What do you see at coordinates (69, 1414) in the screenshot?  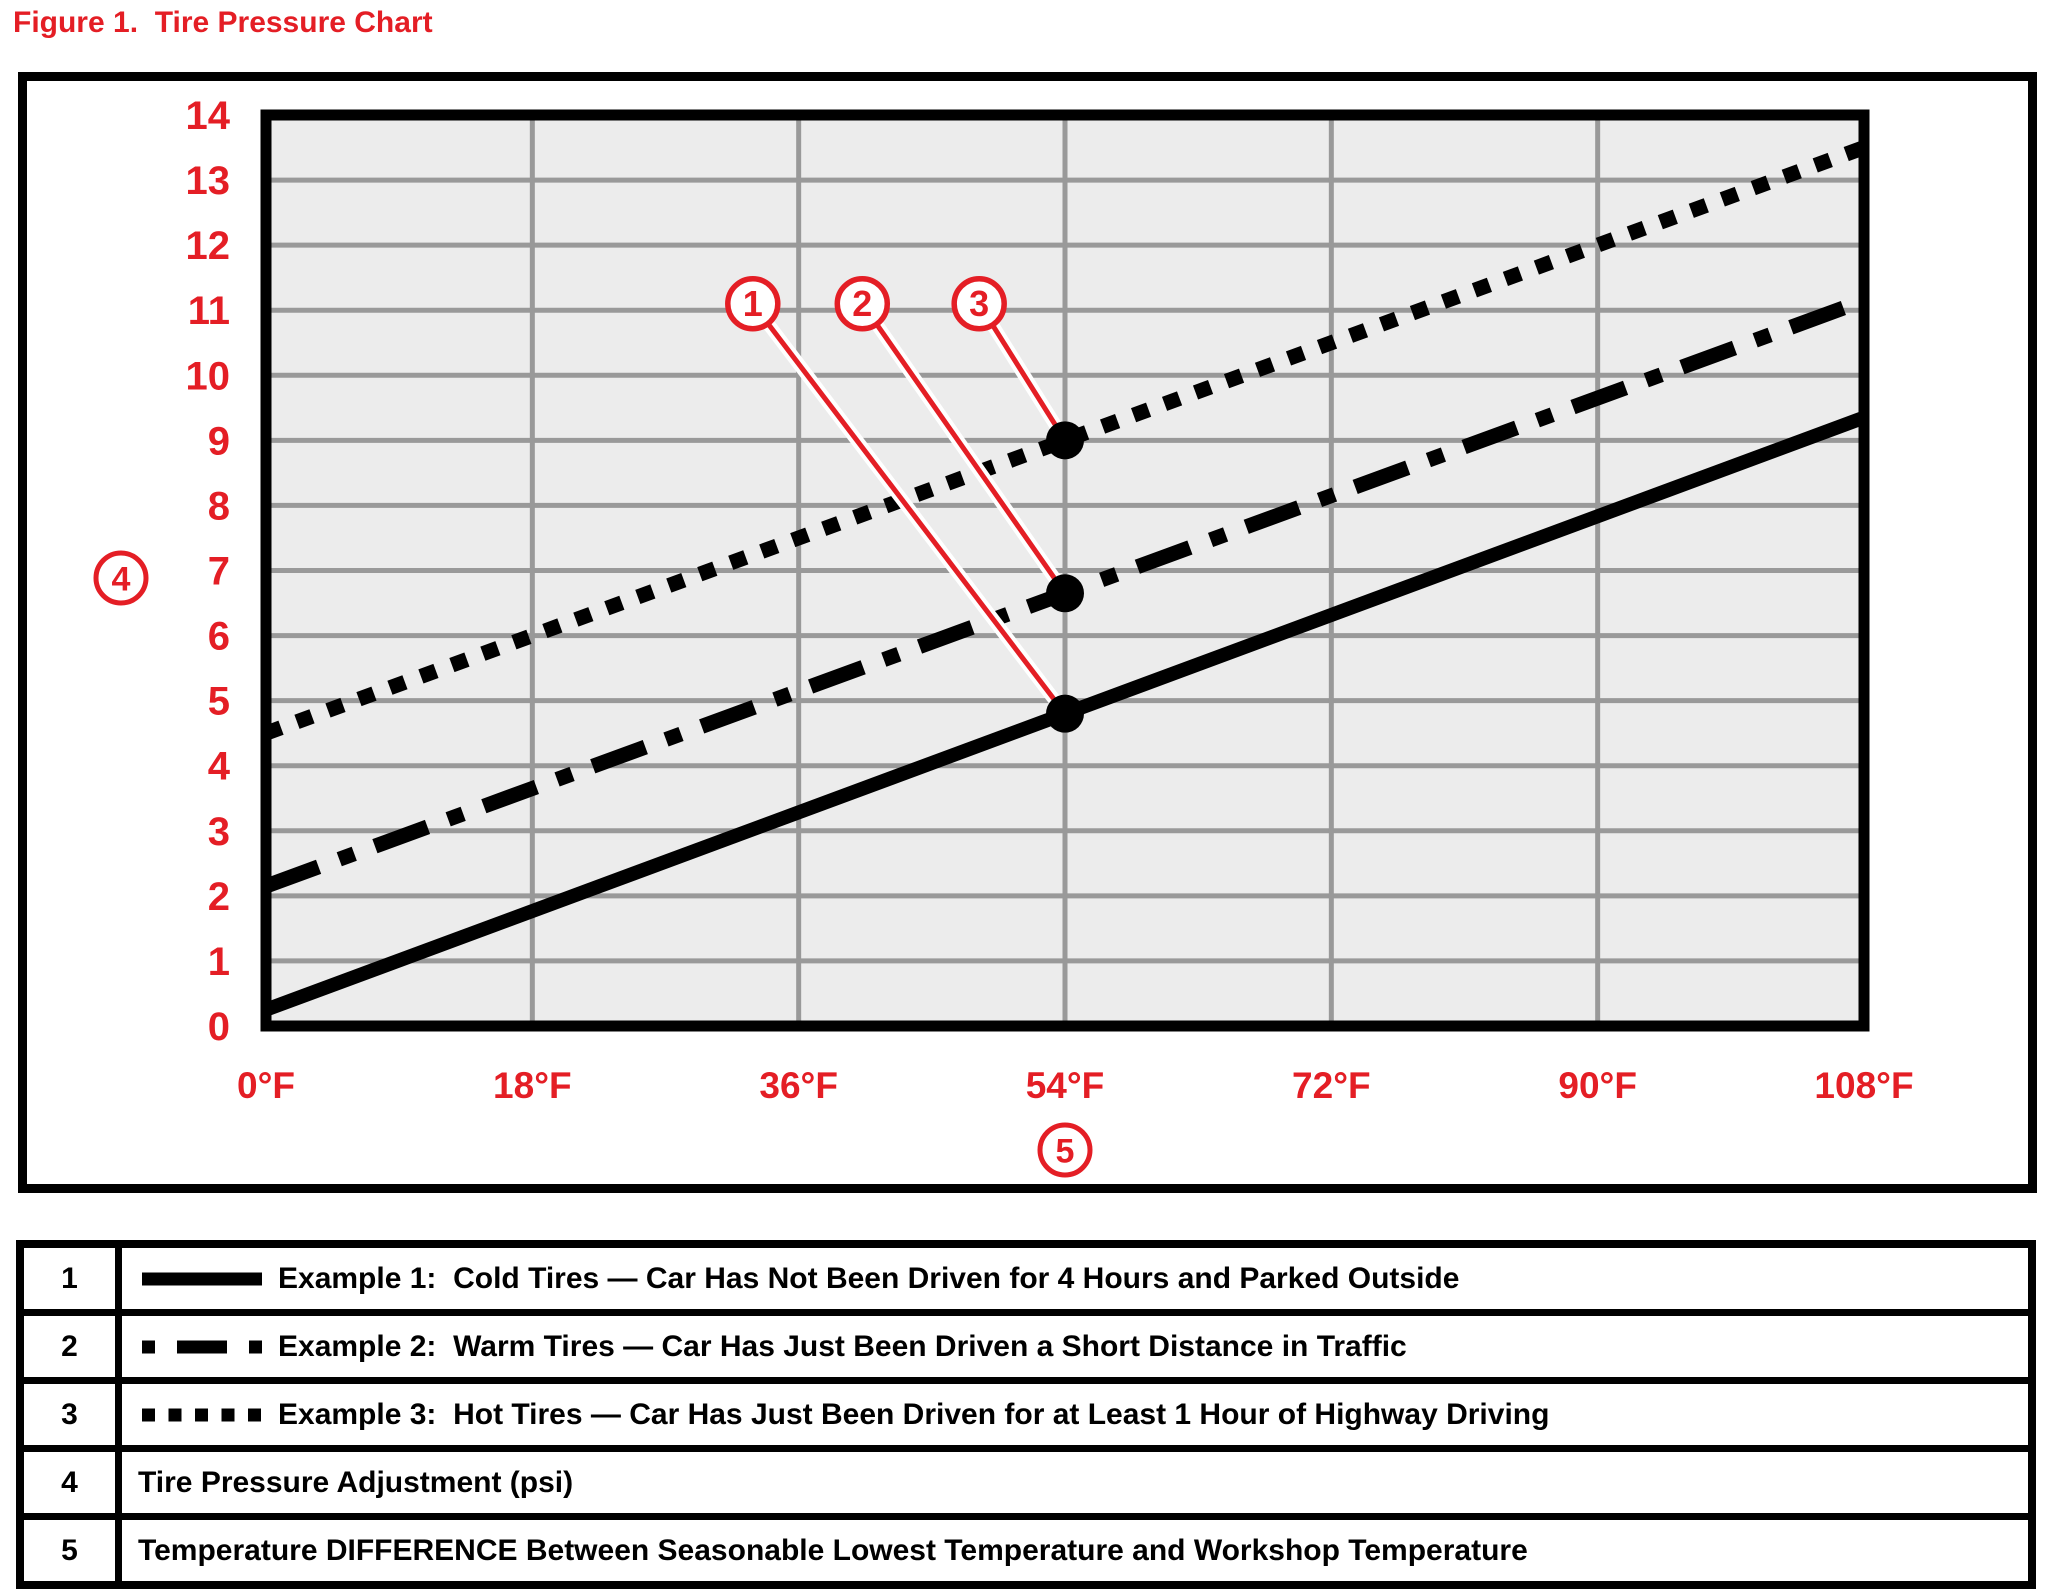 I see `legend-row-number: 3` at bounding box center [69, 1414].